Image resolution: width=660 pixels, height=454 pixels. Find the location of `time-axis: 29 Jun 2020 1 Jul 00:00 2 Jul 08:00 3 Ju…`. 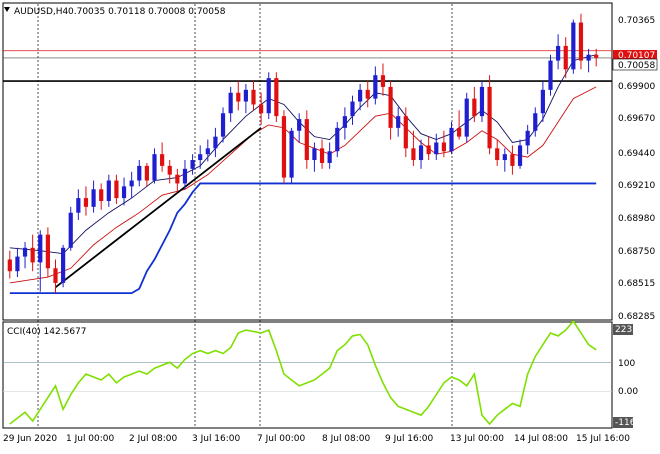

time-axis: 29 Jun 2020 1 Jul 00:00 2 Jul 08:00 3 Ju… is located at coordinates (316, 439).